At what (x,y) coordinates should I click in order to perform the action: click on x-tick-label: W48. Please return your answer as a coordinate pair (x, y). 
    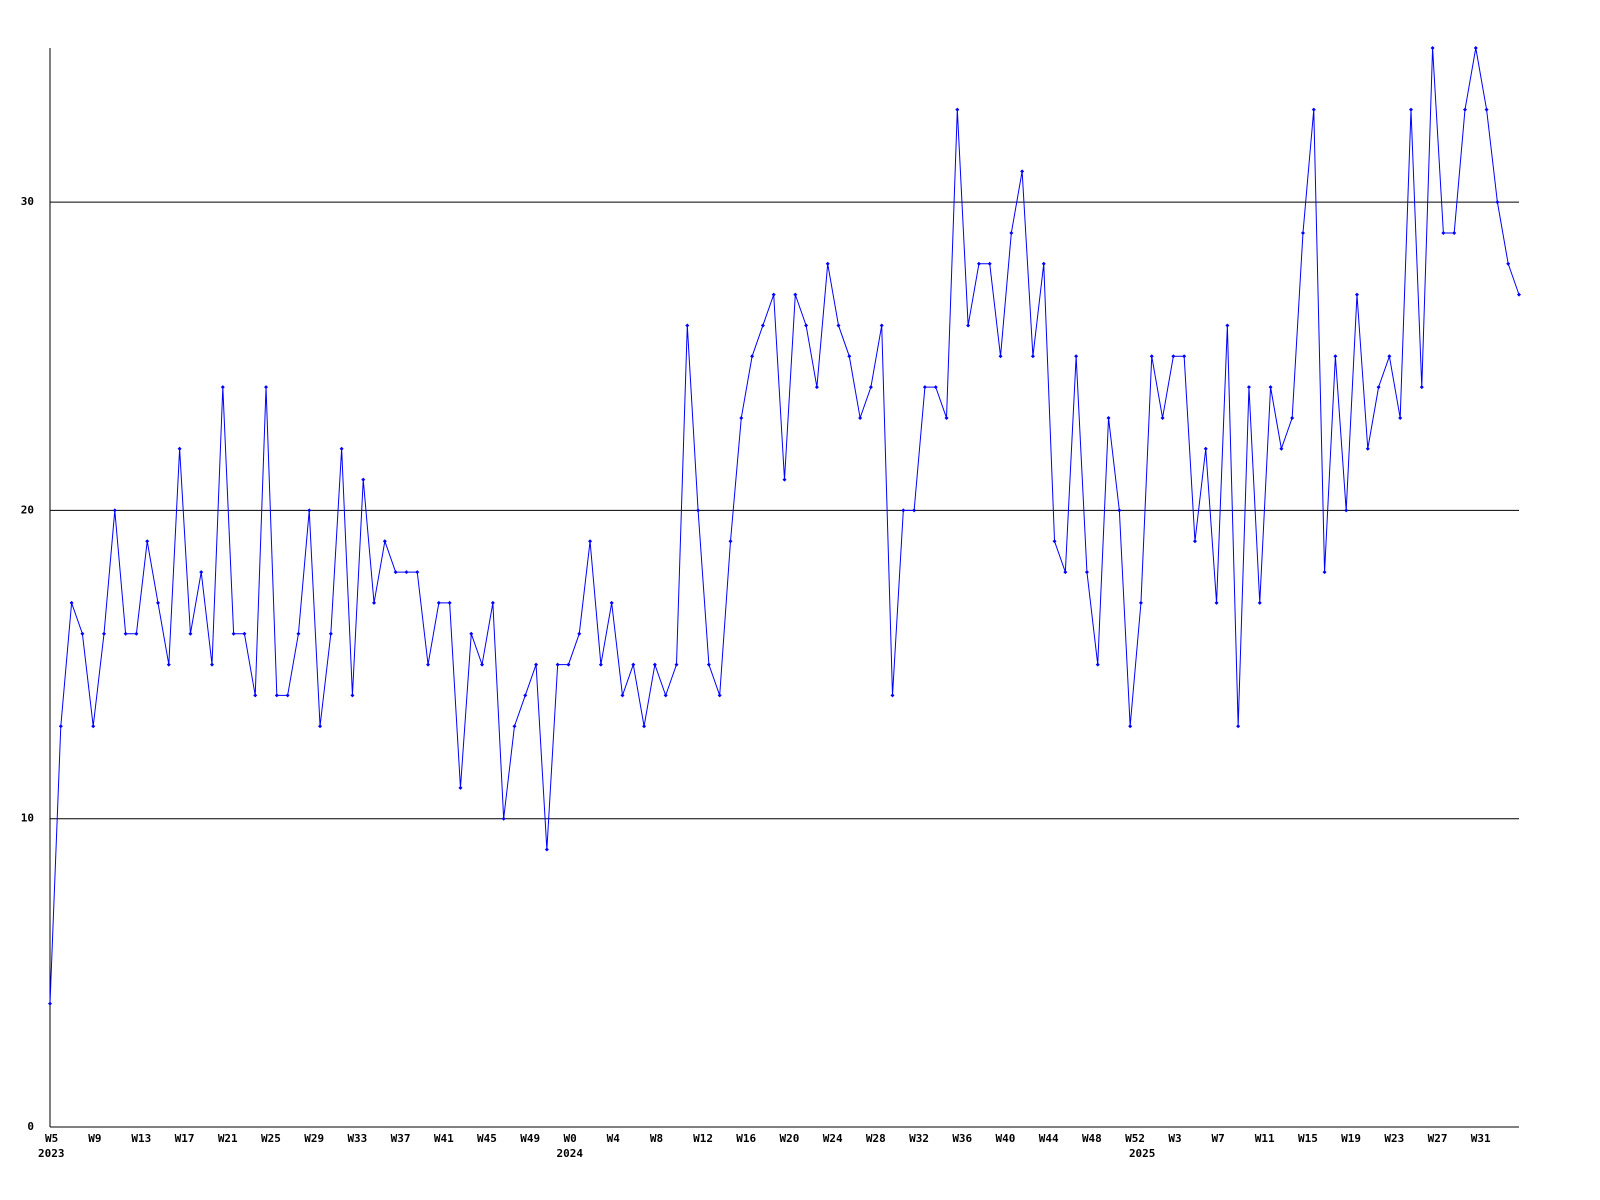
    Looking at the image, I should click on (1092, 1138).